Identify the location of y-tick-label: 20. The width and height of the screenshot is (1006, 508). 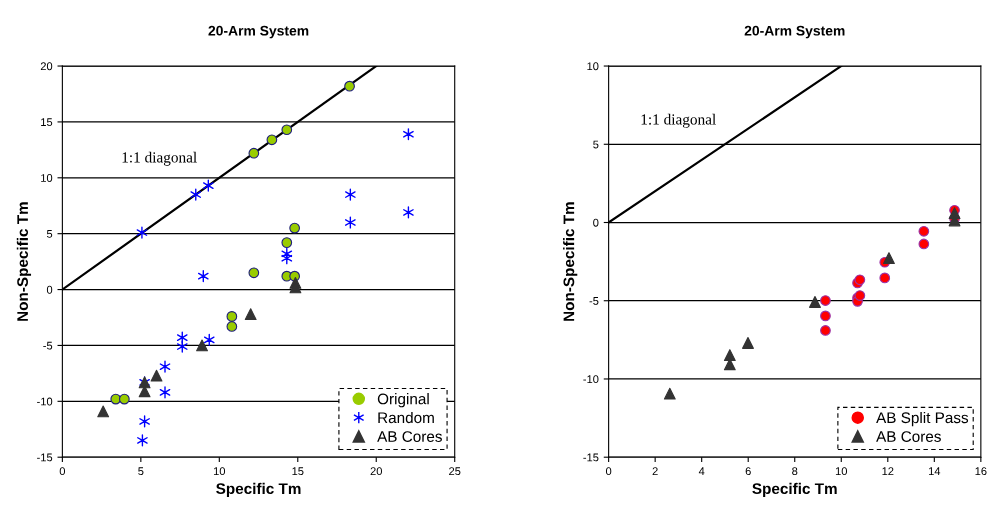
(46, 66).